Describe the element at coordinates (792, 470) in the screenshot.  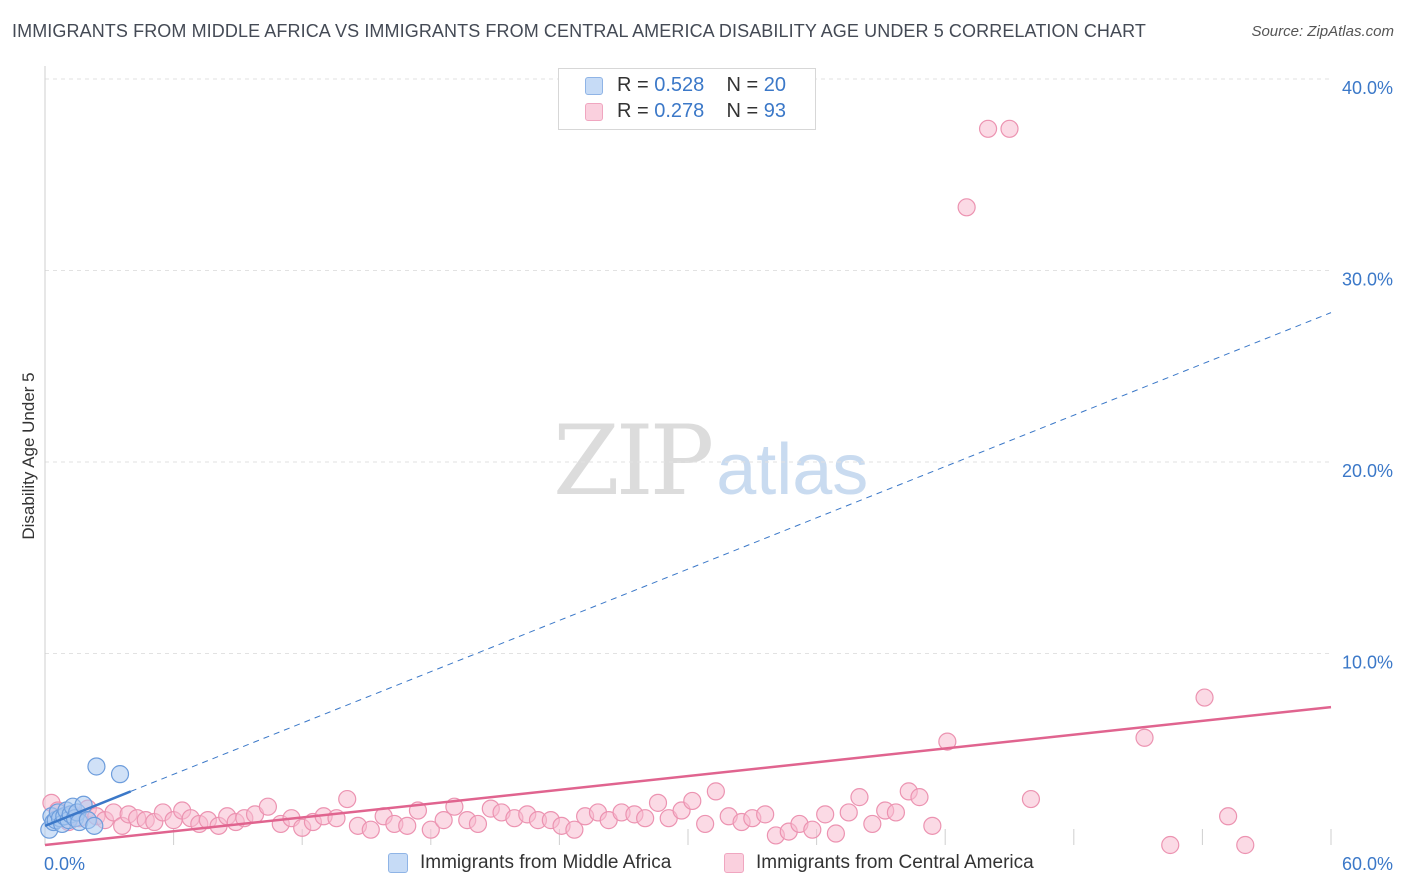
I see `watermark-atlas: atlas` at that location.